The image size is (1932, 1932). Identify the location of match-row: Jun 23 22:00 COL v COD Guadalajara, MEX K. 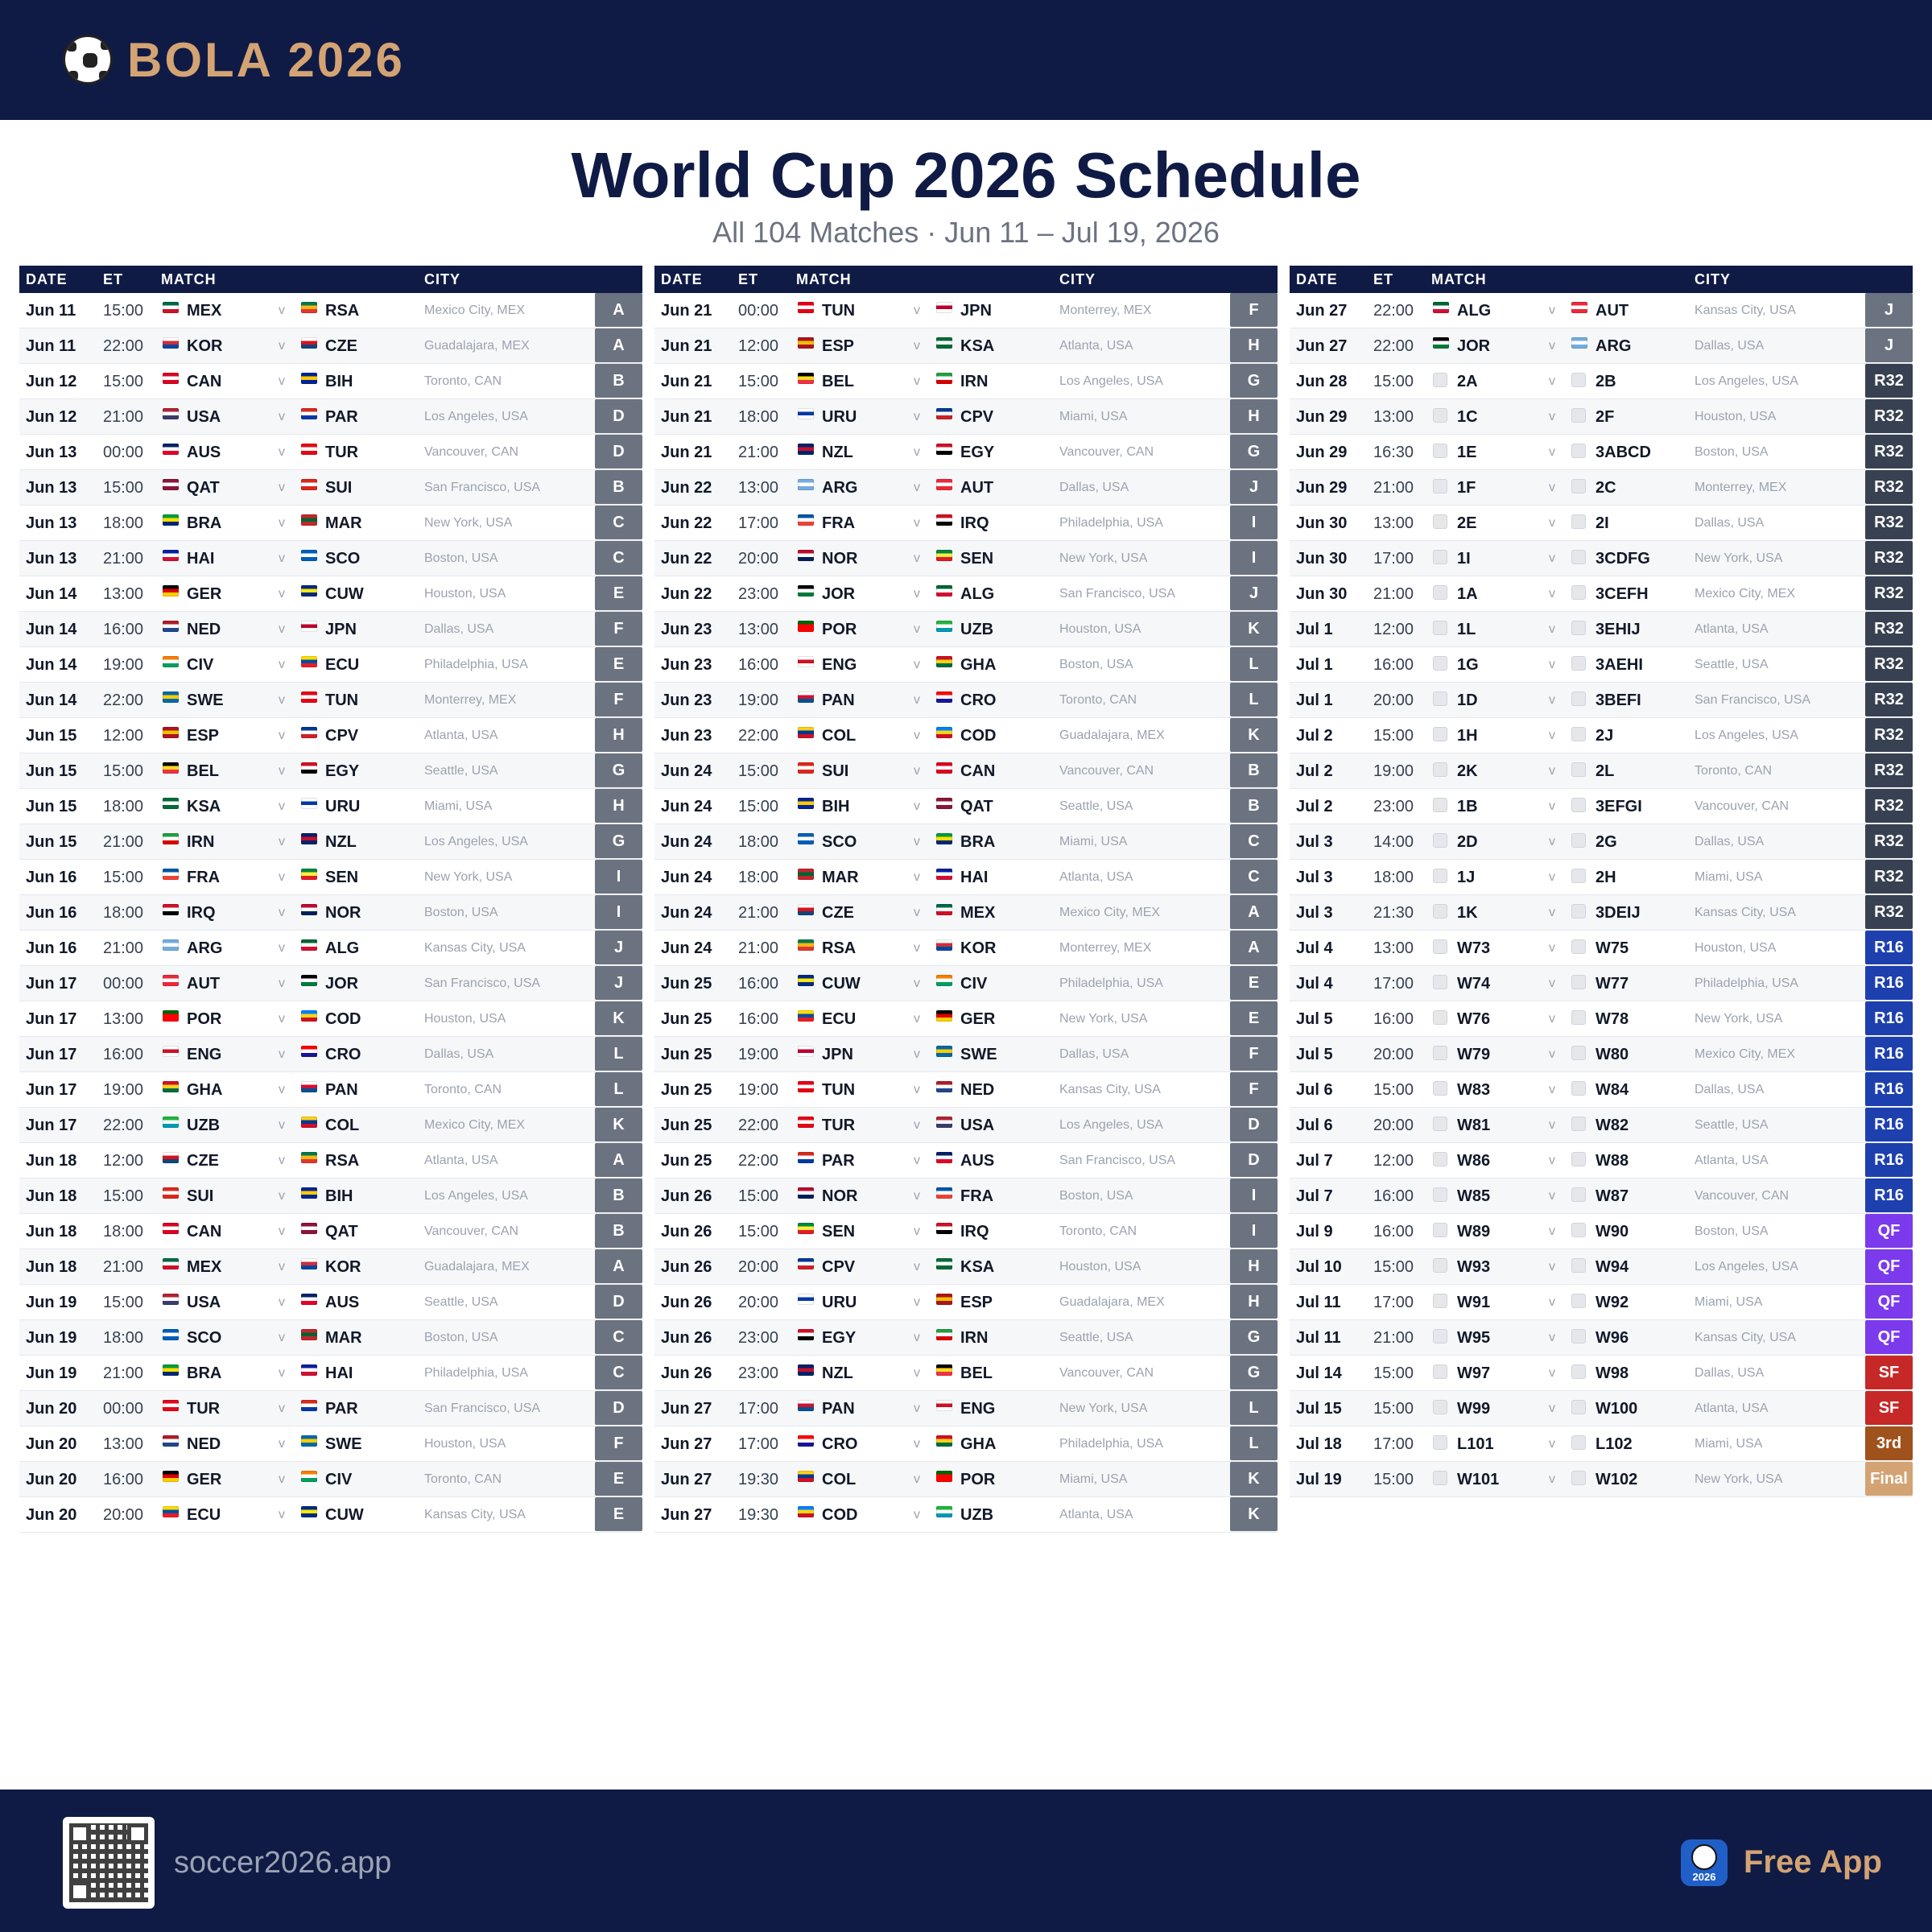
(966, 735).